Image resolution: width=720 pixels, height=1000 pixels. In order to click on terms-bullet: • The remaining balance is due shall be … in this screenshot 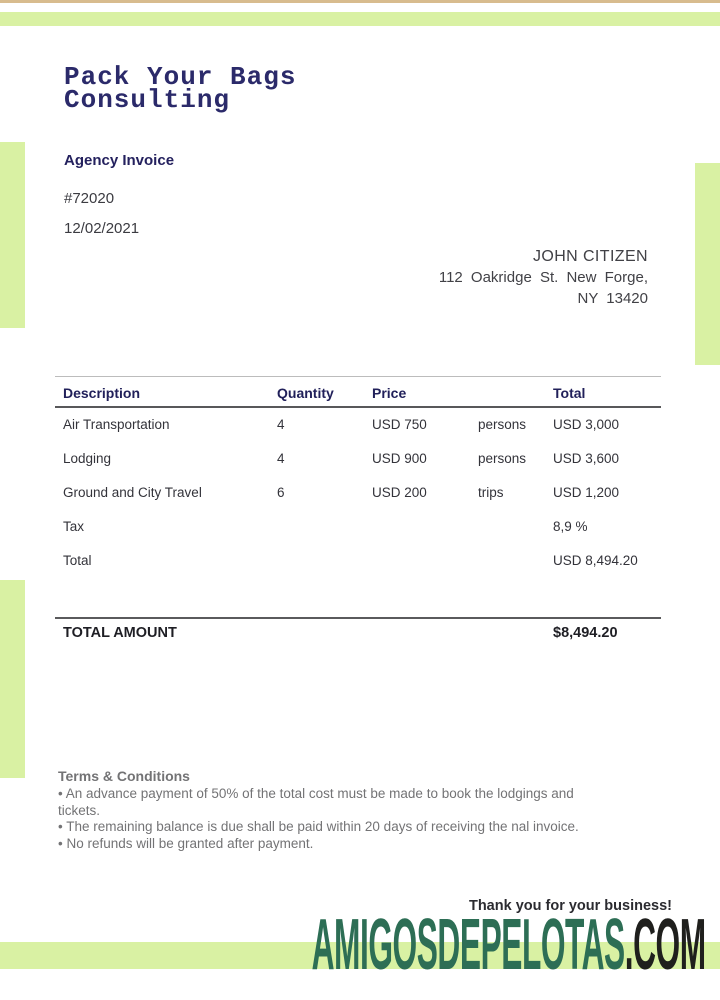, I will do `click(318, 826)`.